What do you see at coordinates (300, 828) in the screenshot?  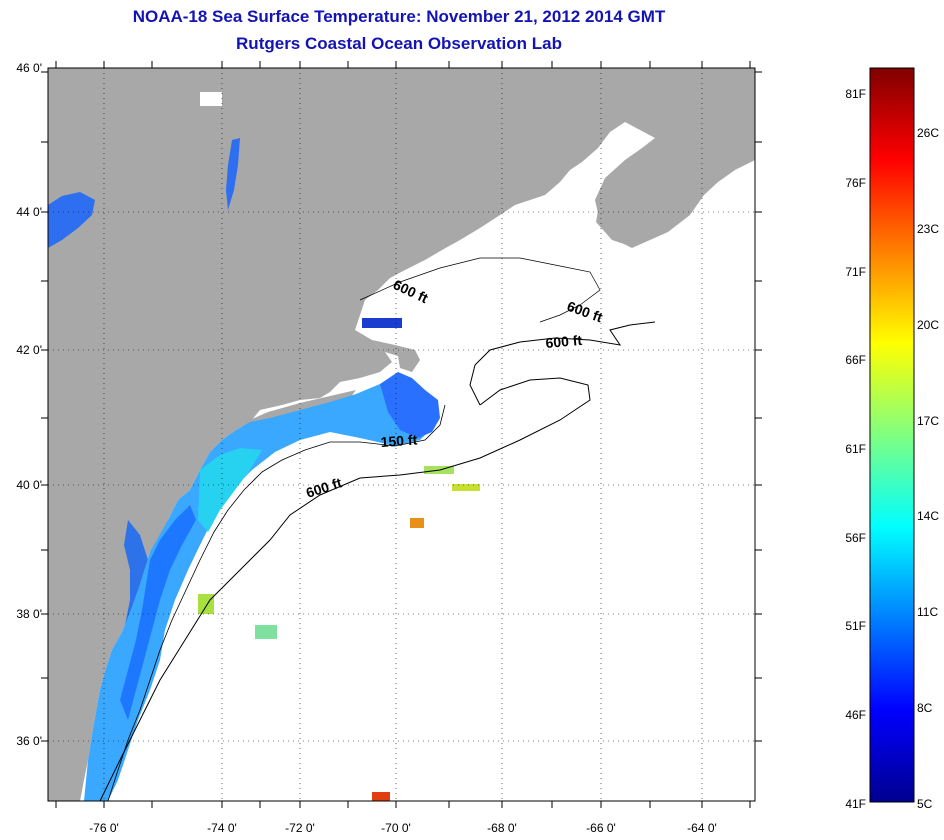 I see `lon-label: -72 0'` at bounding box center [300, 828].